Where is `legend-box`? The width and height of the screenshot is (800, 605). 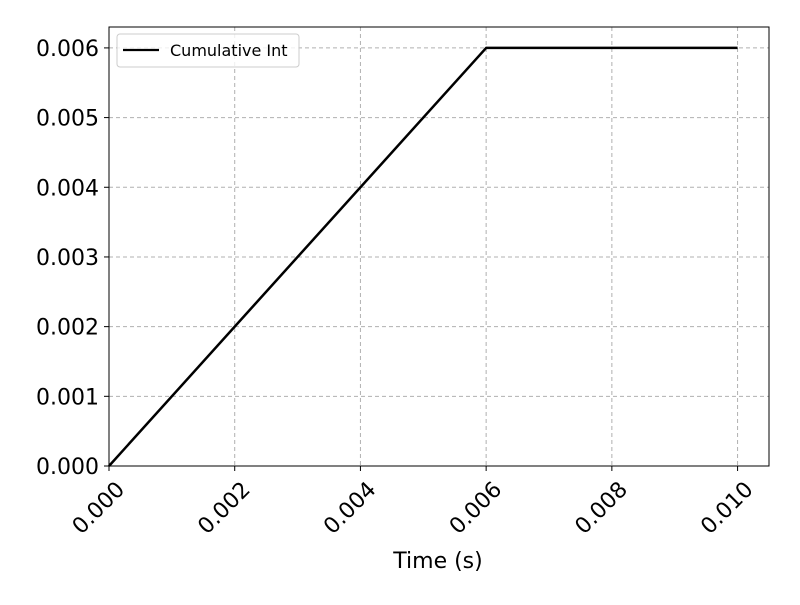
legend-box is located at coordinates (208, 50).